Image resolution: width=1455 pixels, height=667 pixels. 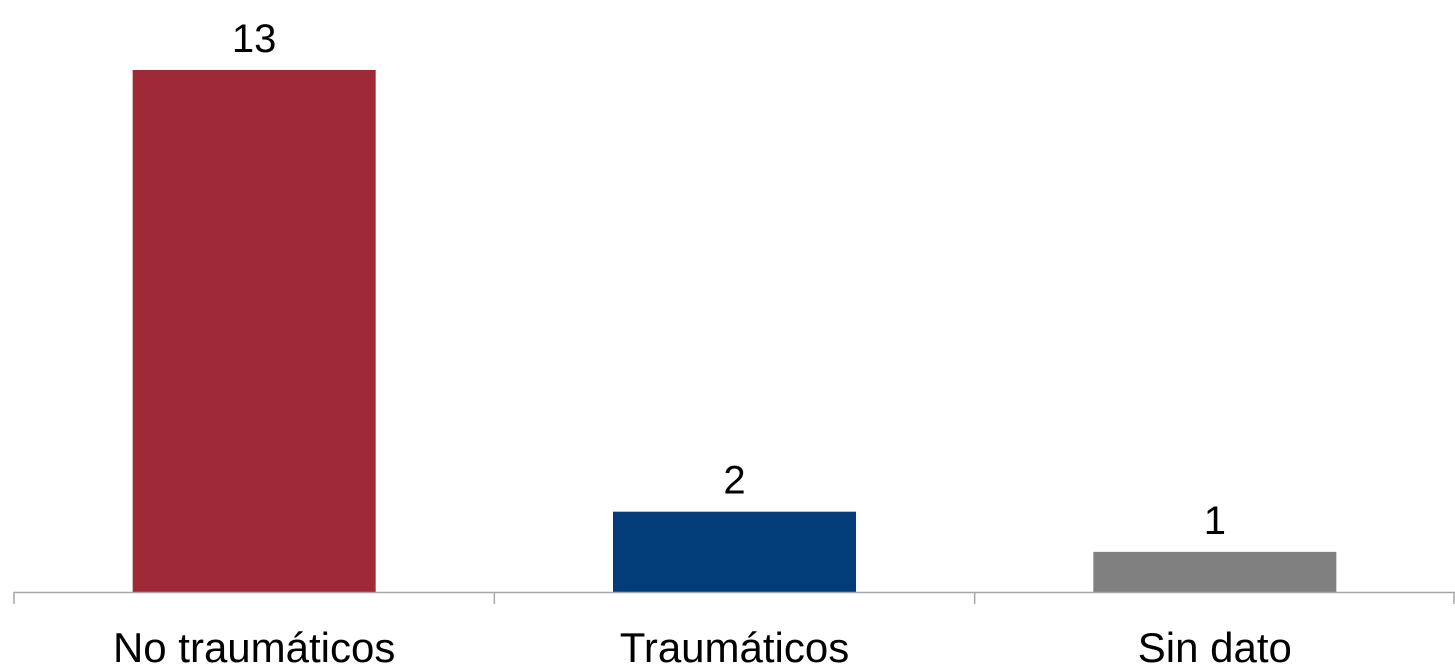 I want to click on data-label-traumaticos: 2, so click(x=734, y=481).